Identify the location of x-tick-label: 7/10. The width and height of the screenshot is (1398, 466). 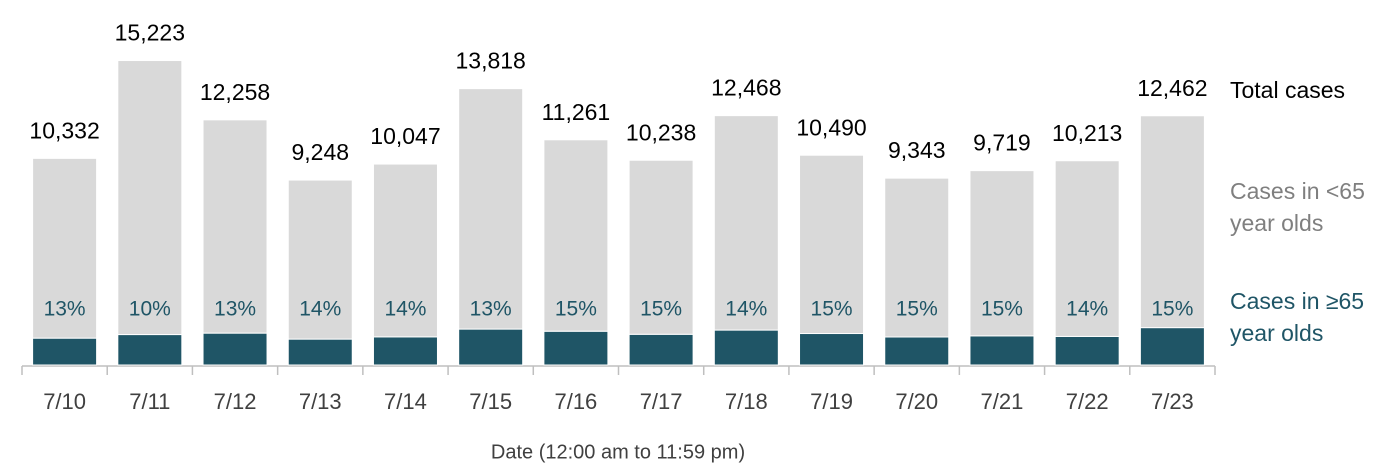
(64, 401).